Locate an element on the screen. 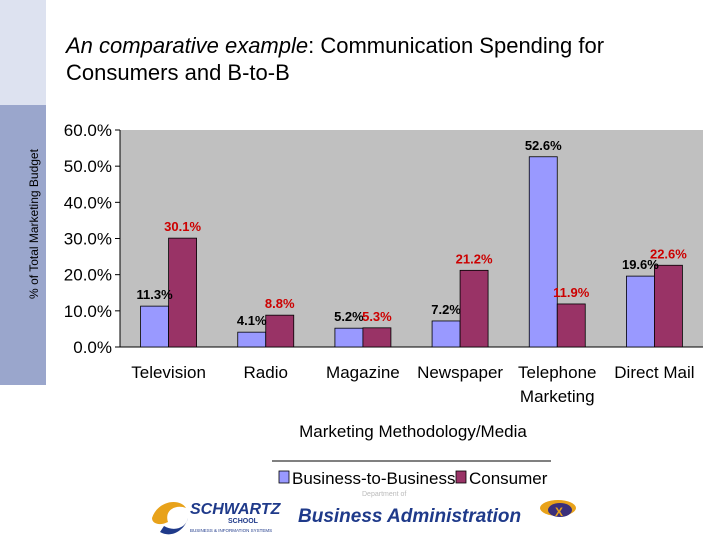 Image resolution: width=720 pixels, height=540 pixels. schwartz-school: SCHOOL is located at coordinates (243, 521).